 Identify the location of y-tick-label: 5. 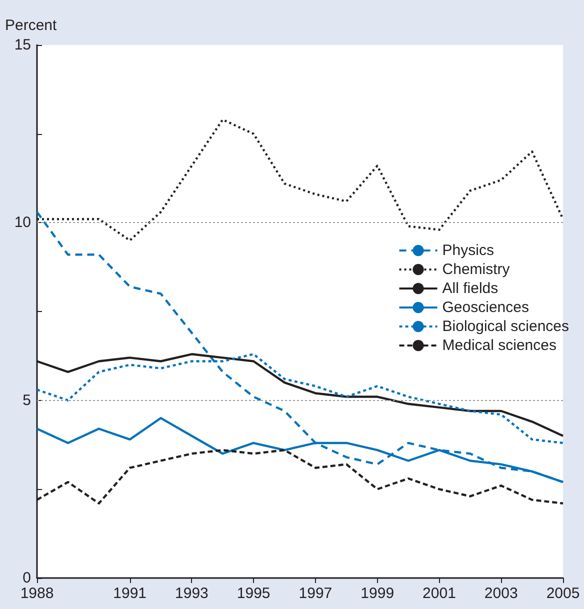
(26, 400).